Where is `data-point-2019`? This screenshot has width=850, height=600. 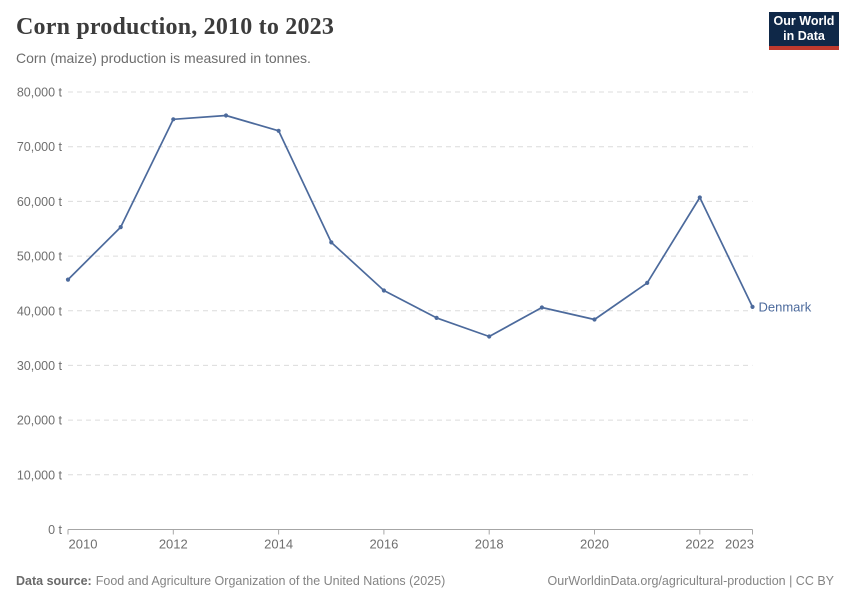
data-point-2019 is located at coordinates (542, 307).